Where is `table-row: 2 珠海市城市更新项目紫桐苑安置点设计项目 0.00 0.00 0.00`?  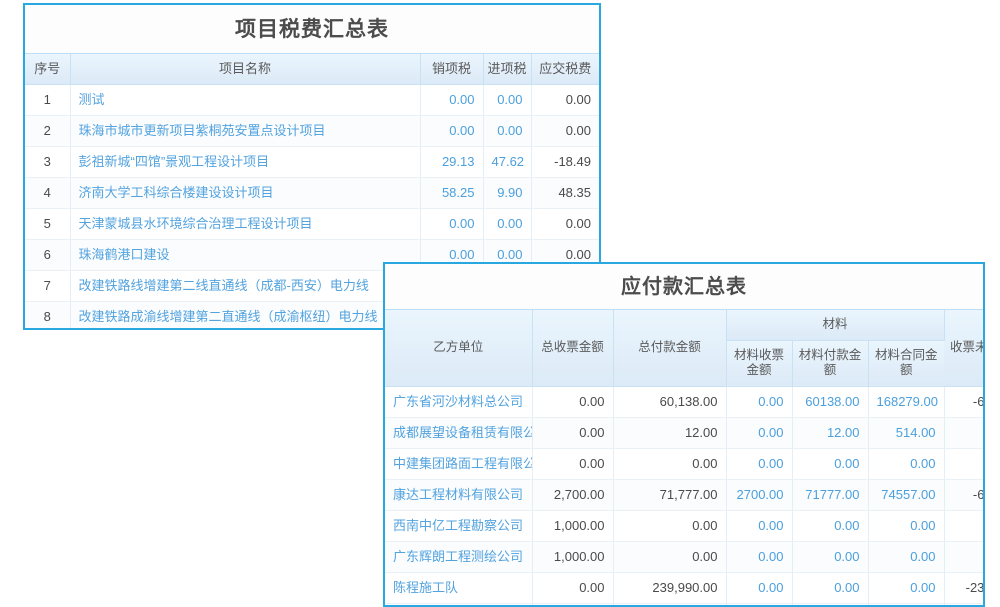 table-row: 2 珠海市城市更新项目紫桐苑安置点设计项目 0.00 0.00 0.00 is located at coordinates (312, 131).